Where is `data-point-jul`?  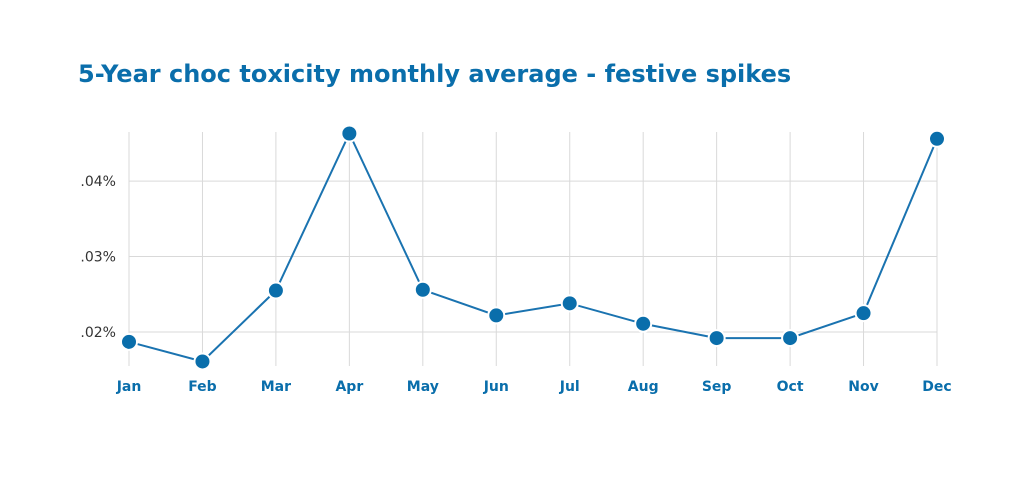 data-point-jul is located at coordinates (569, 303).